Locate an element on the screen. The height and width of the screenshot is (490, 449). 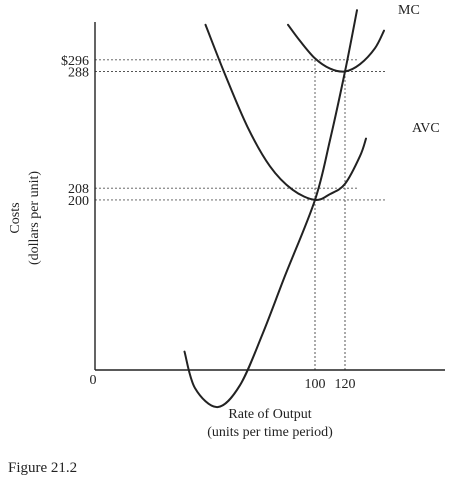
y-tick-label-288: 288 is located at coordinates (78, 73).